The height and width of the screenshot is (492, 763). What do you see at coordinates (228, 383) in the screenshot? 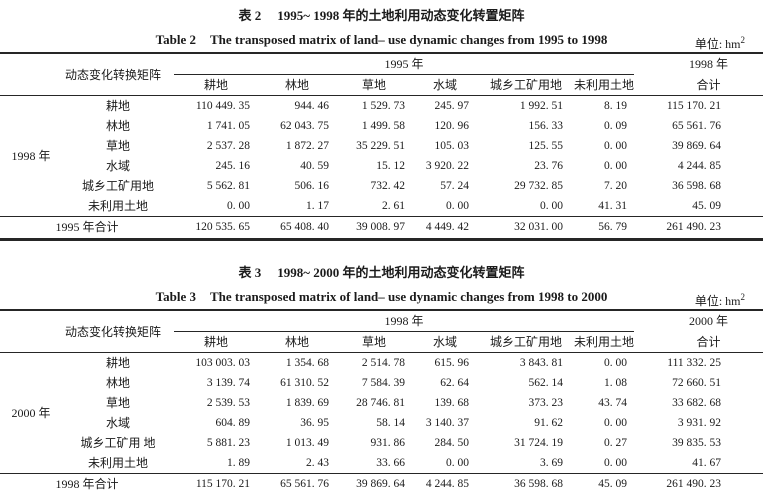
I see `value-cell: 3 139. 74` at bounding box center [228, 383].